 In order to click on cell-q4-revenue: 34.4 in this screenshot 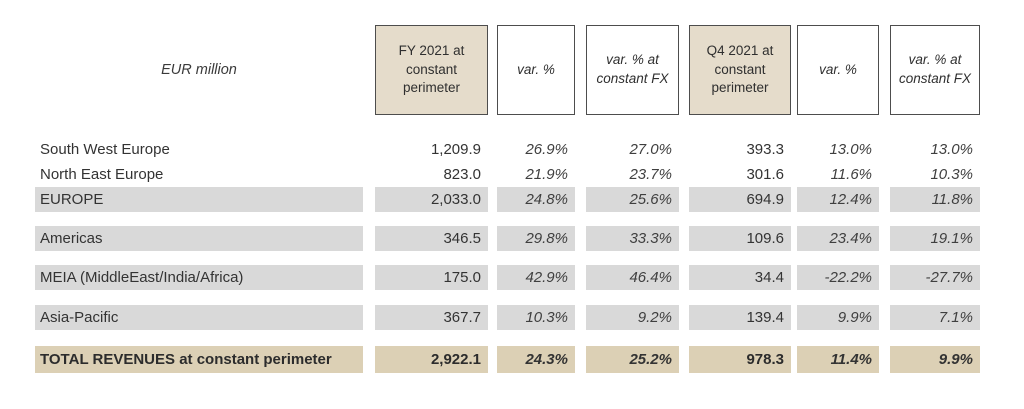, I will do `click(740, 277)`.